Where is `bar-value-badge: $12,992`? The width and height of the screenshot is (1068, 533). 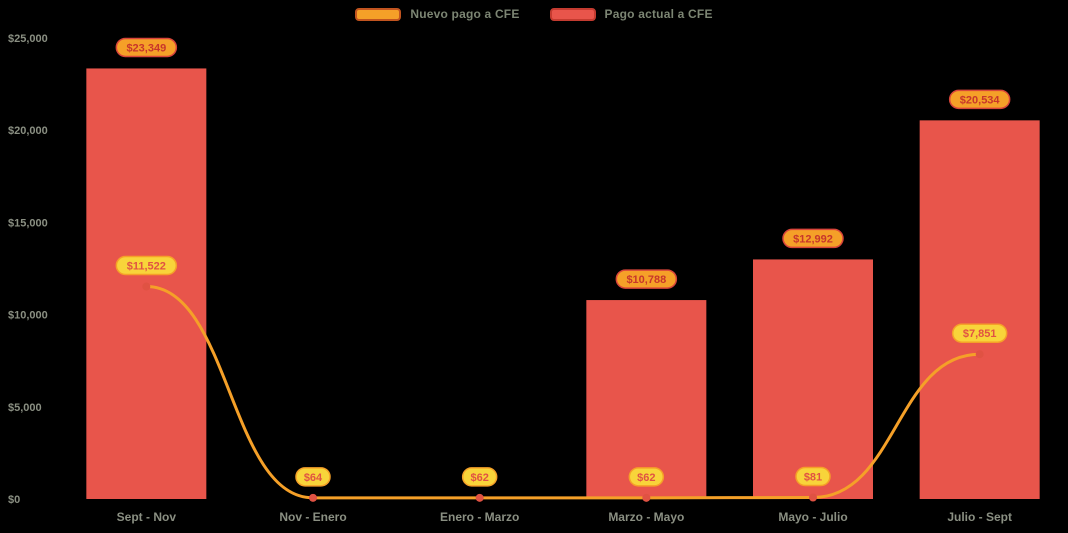
bar-value-badge: $12,992 is located at coordinates (813, 238).